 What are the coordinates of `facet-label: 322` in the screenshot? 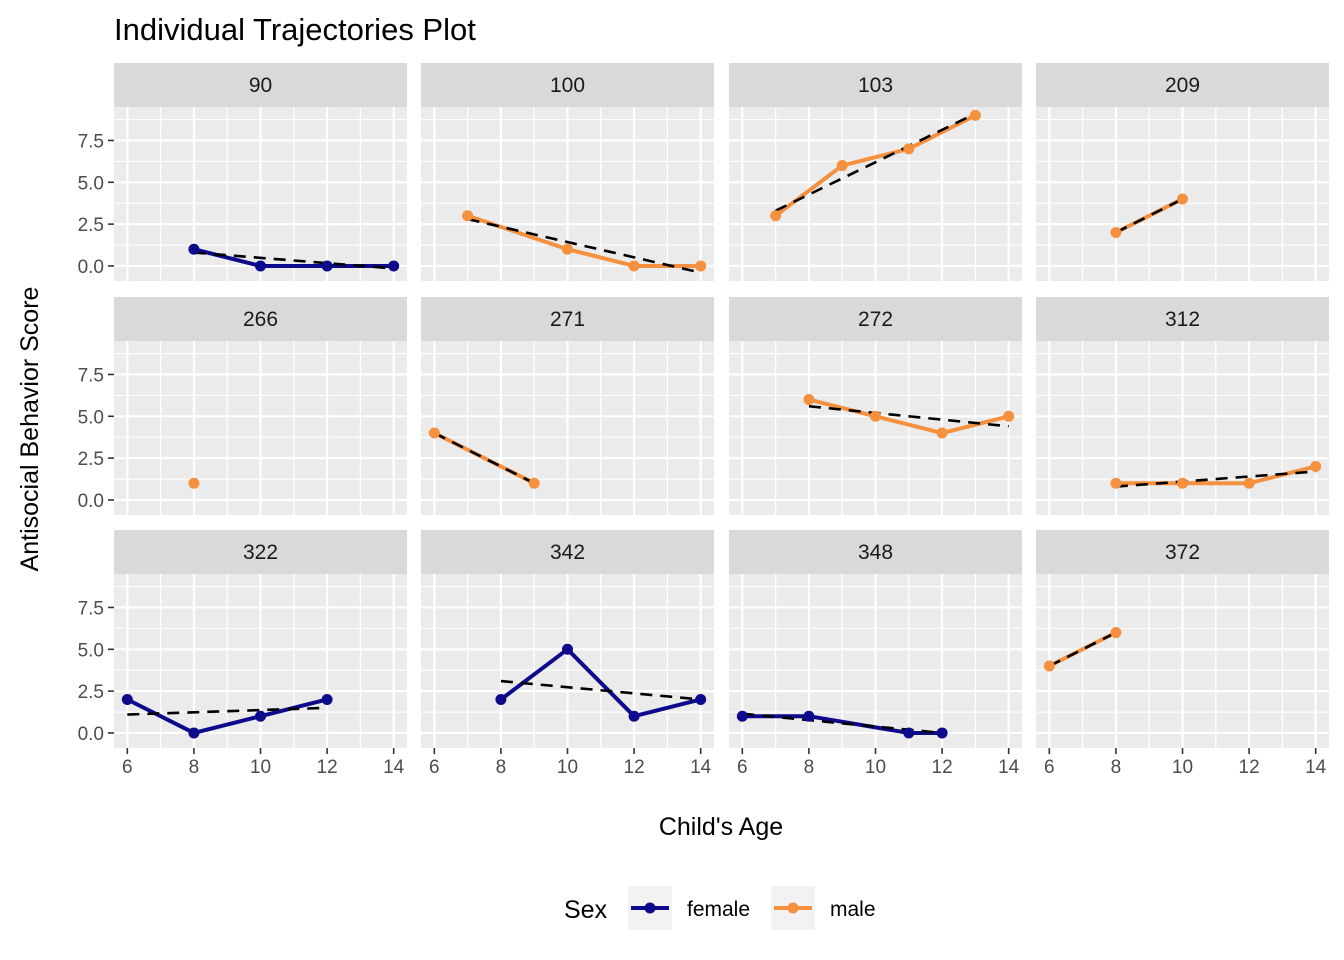 It's located at (260, 552).